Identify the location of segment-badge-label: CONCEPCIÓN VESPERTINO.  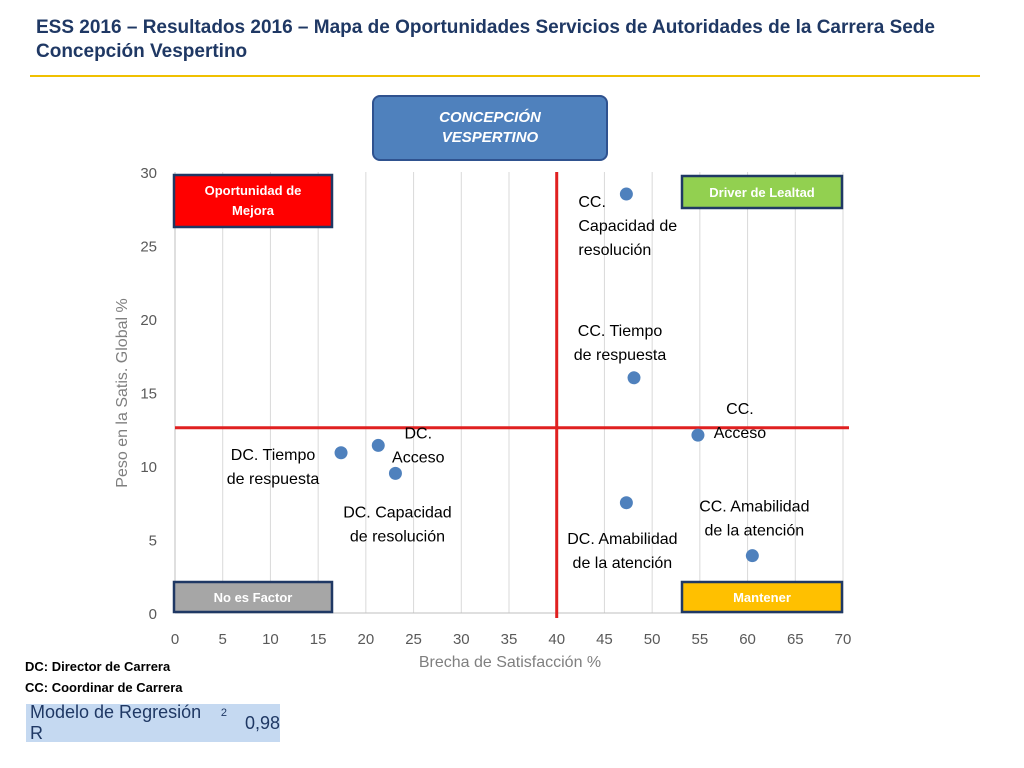
(490, 127).